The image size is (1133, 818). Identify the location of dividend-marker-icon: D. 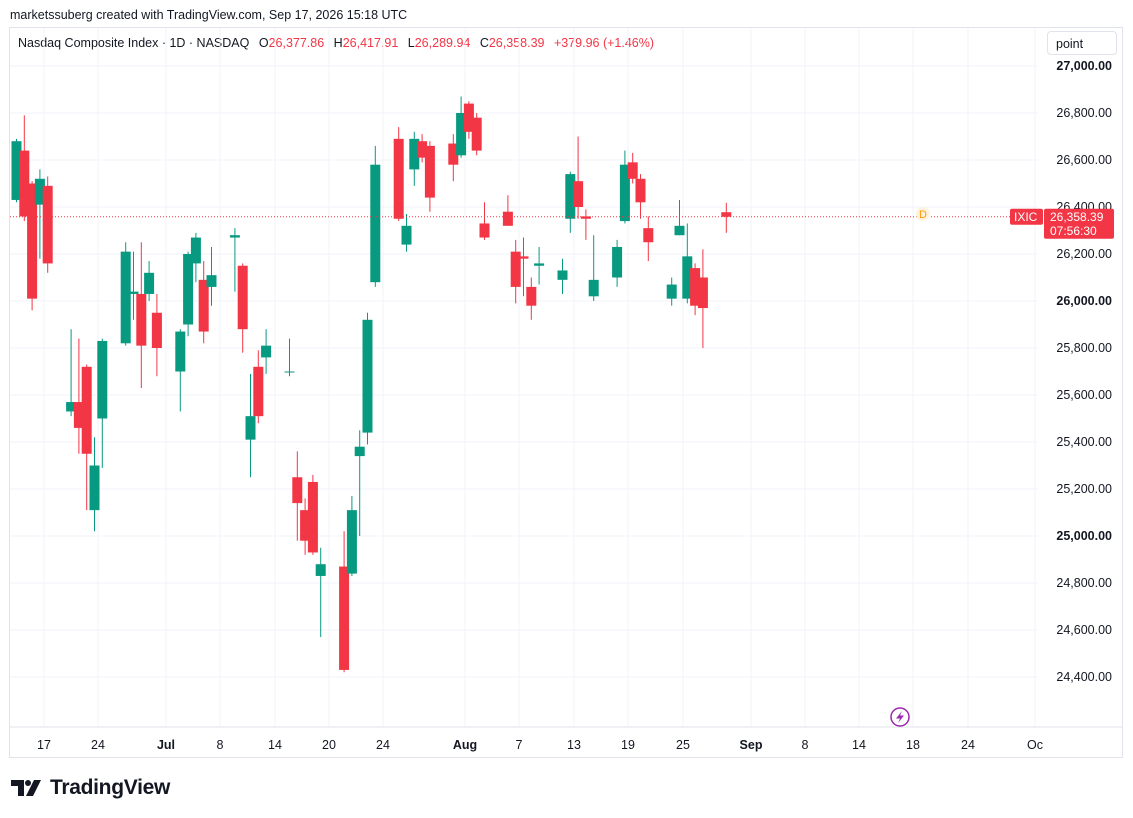
(923, 214).